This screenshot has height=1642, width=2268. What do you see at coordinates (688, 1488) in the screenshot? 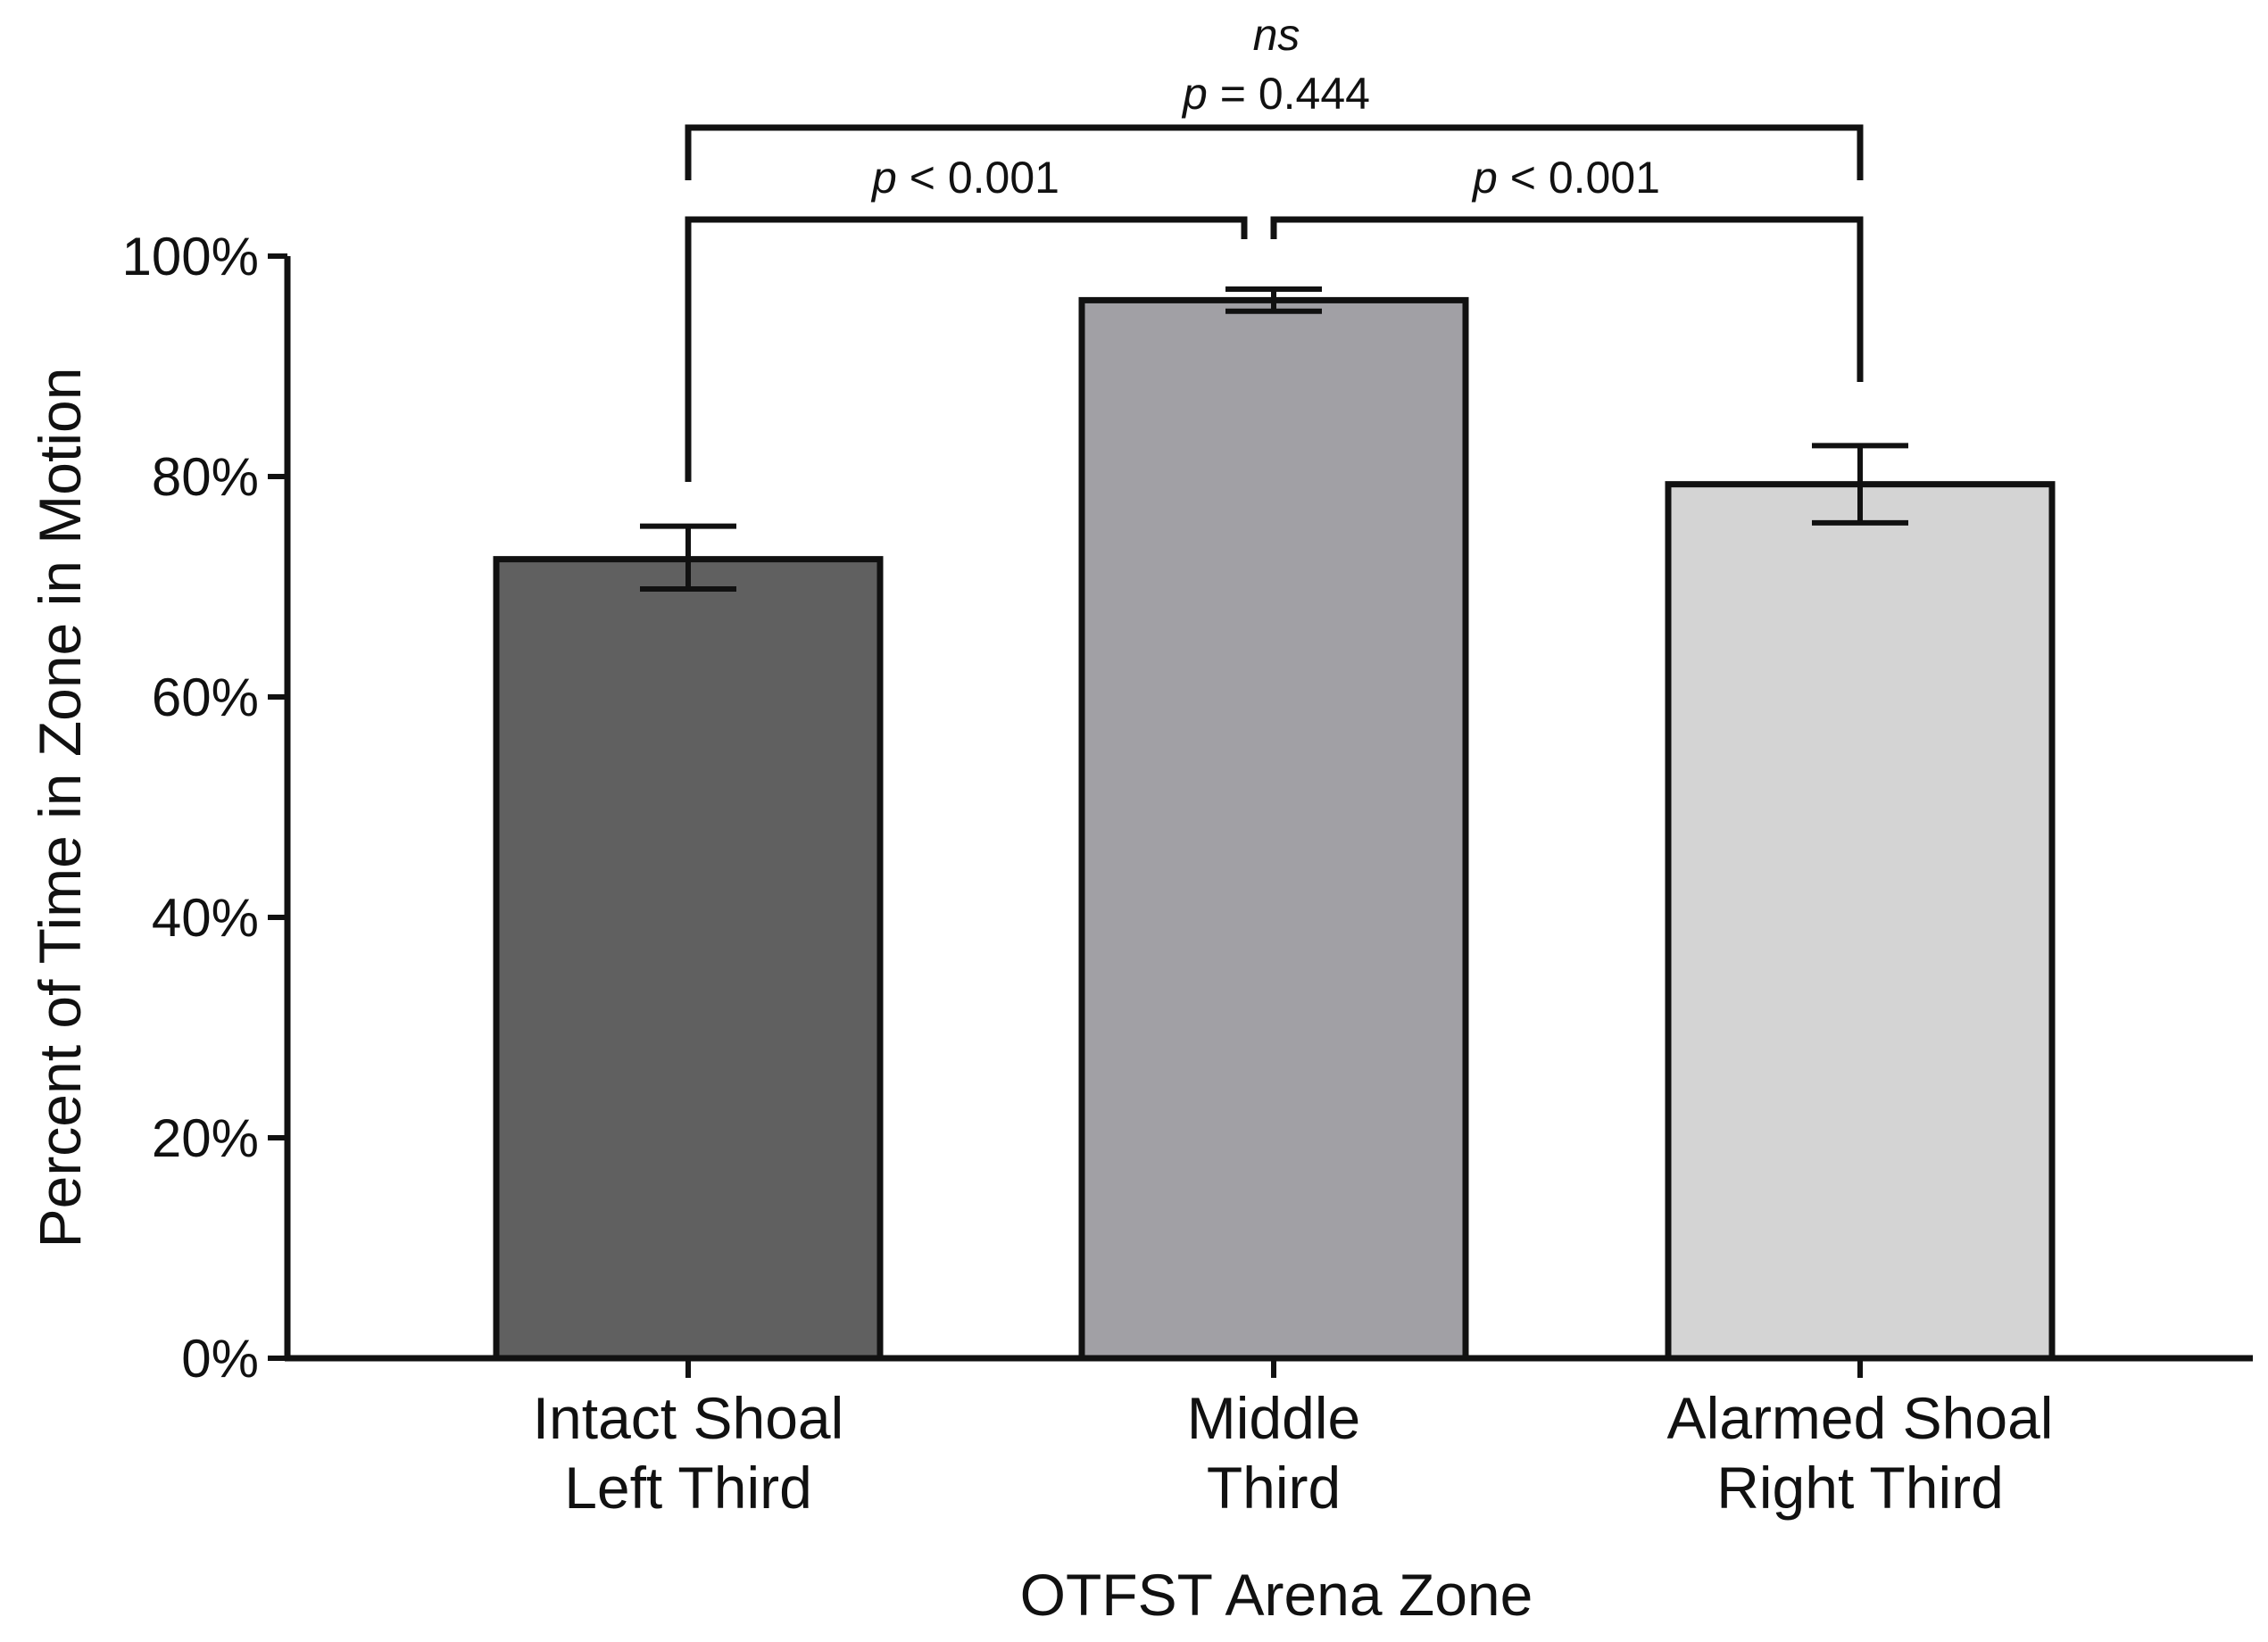
I see `x-tick-label-line: Left Third` at bounding box center [688, 1488].